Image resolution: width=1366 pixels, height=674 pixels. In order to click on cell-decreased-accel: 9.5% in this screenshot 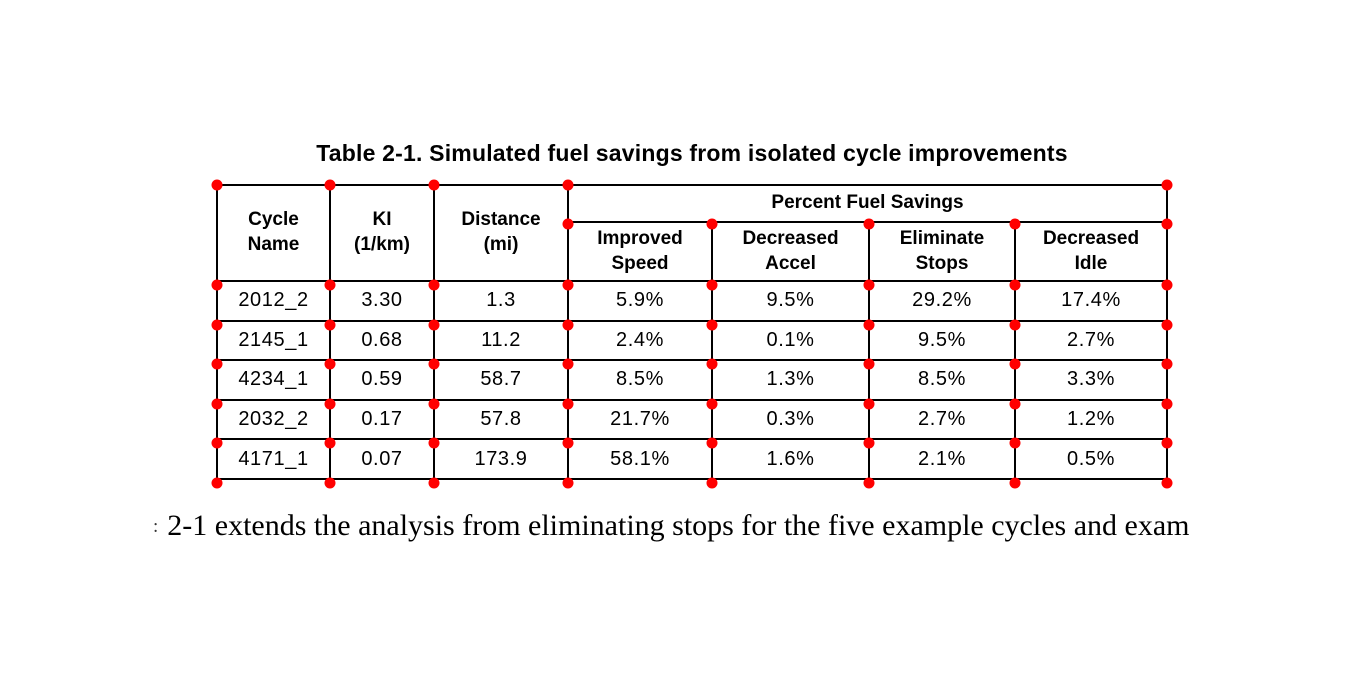, I will do `click(790, 301)`.